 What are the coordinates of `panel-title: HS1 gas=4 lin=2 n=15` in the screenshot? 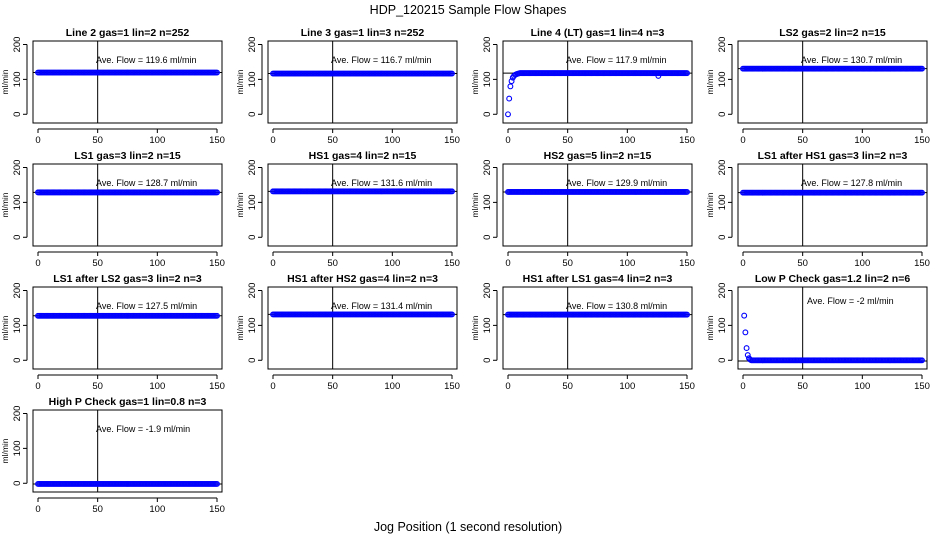 It's located at (363, 156).